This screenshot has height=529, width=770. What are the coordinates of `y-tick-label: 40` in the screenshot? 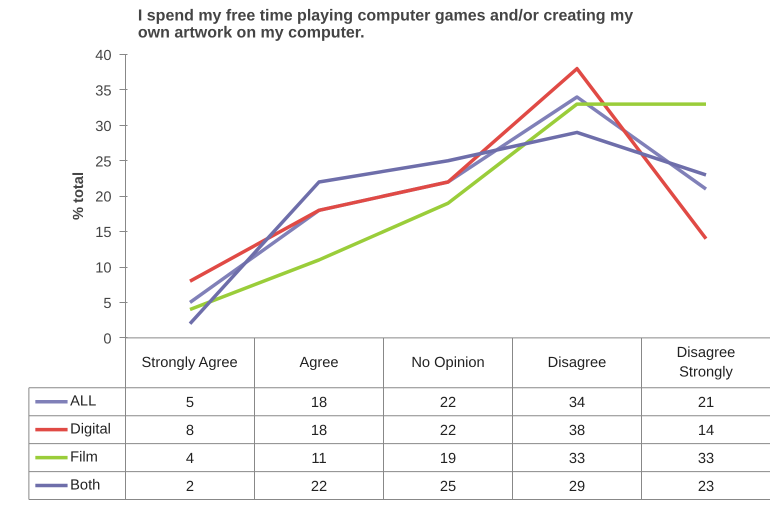 It's located at (103, 56).